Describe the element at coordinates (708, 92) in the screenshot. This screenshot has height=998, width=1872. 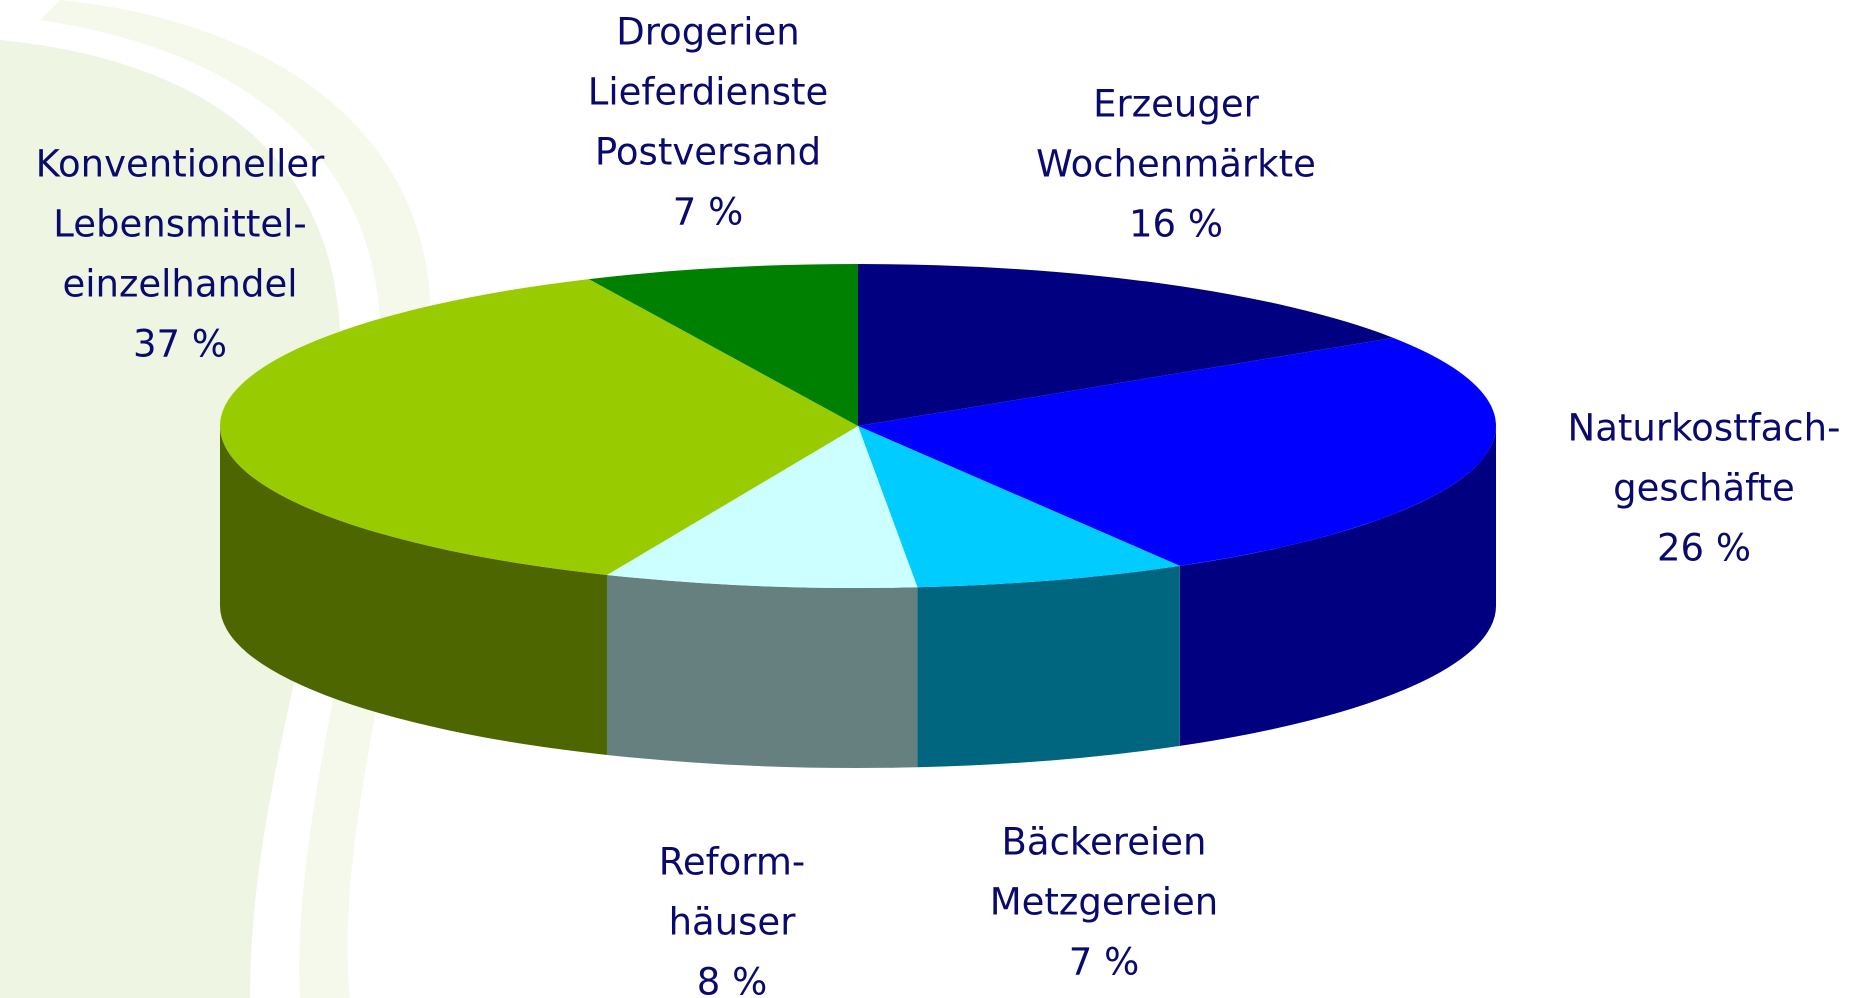
I see `category-label: Lieferdienste` at that location.